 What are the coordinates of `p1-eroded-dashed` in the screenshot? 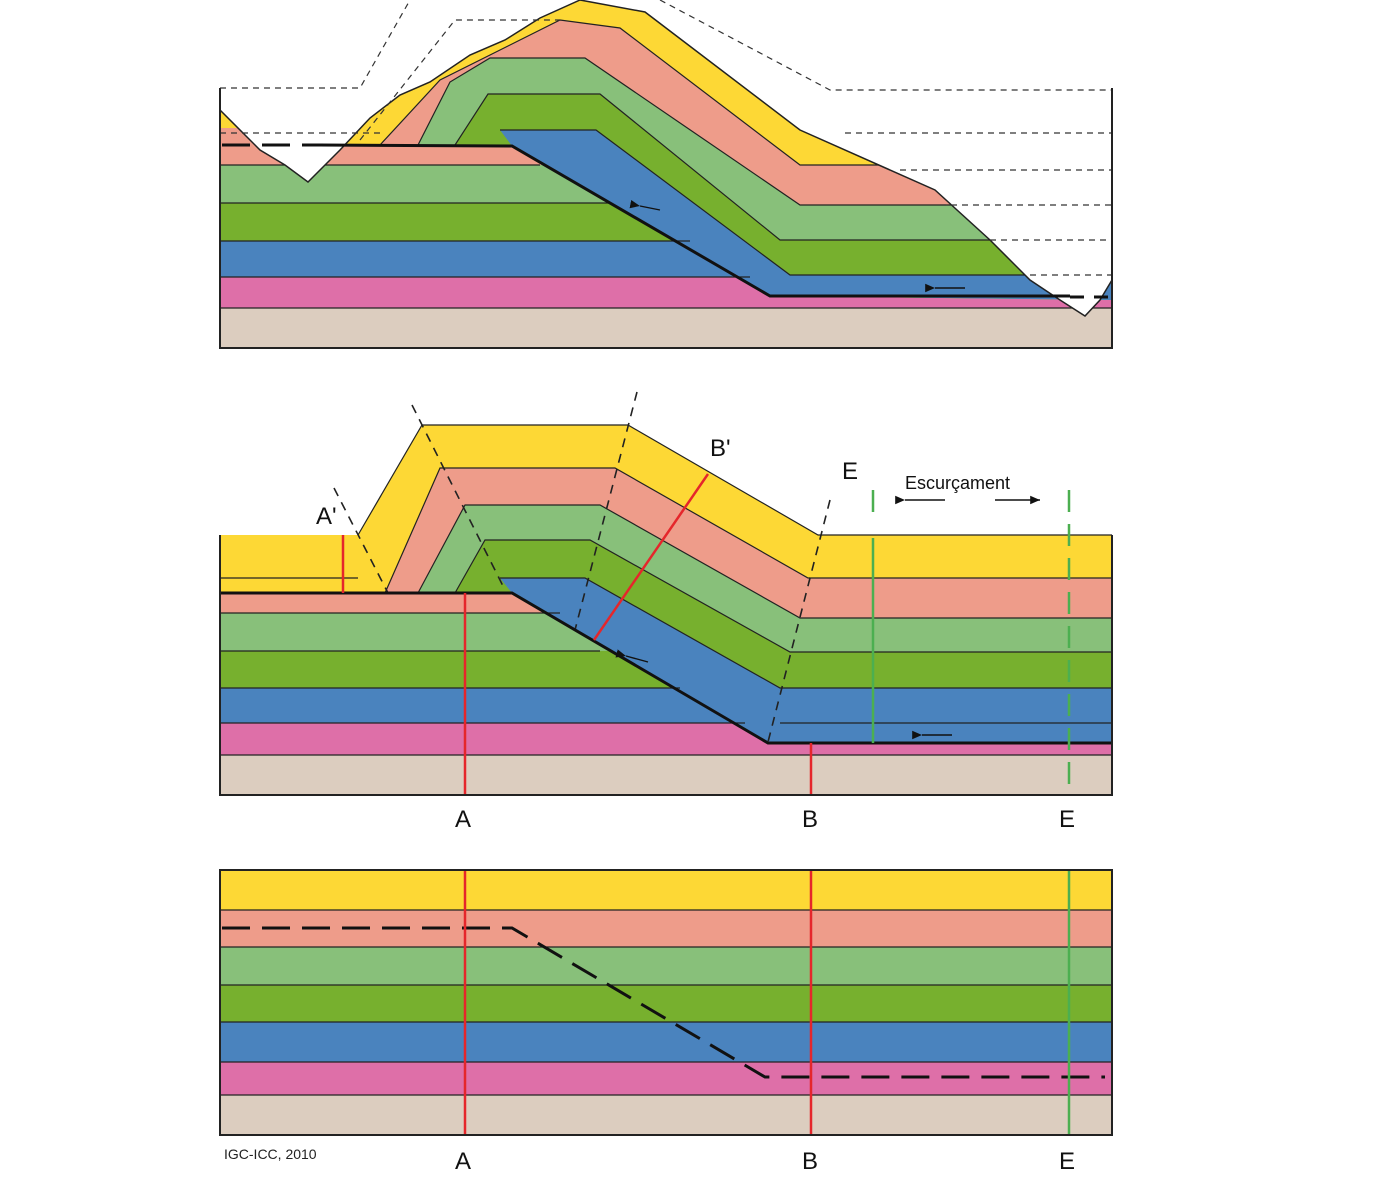 It's located at (666, 138).